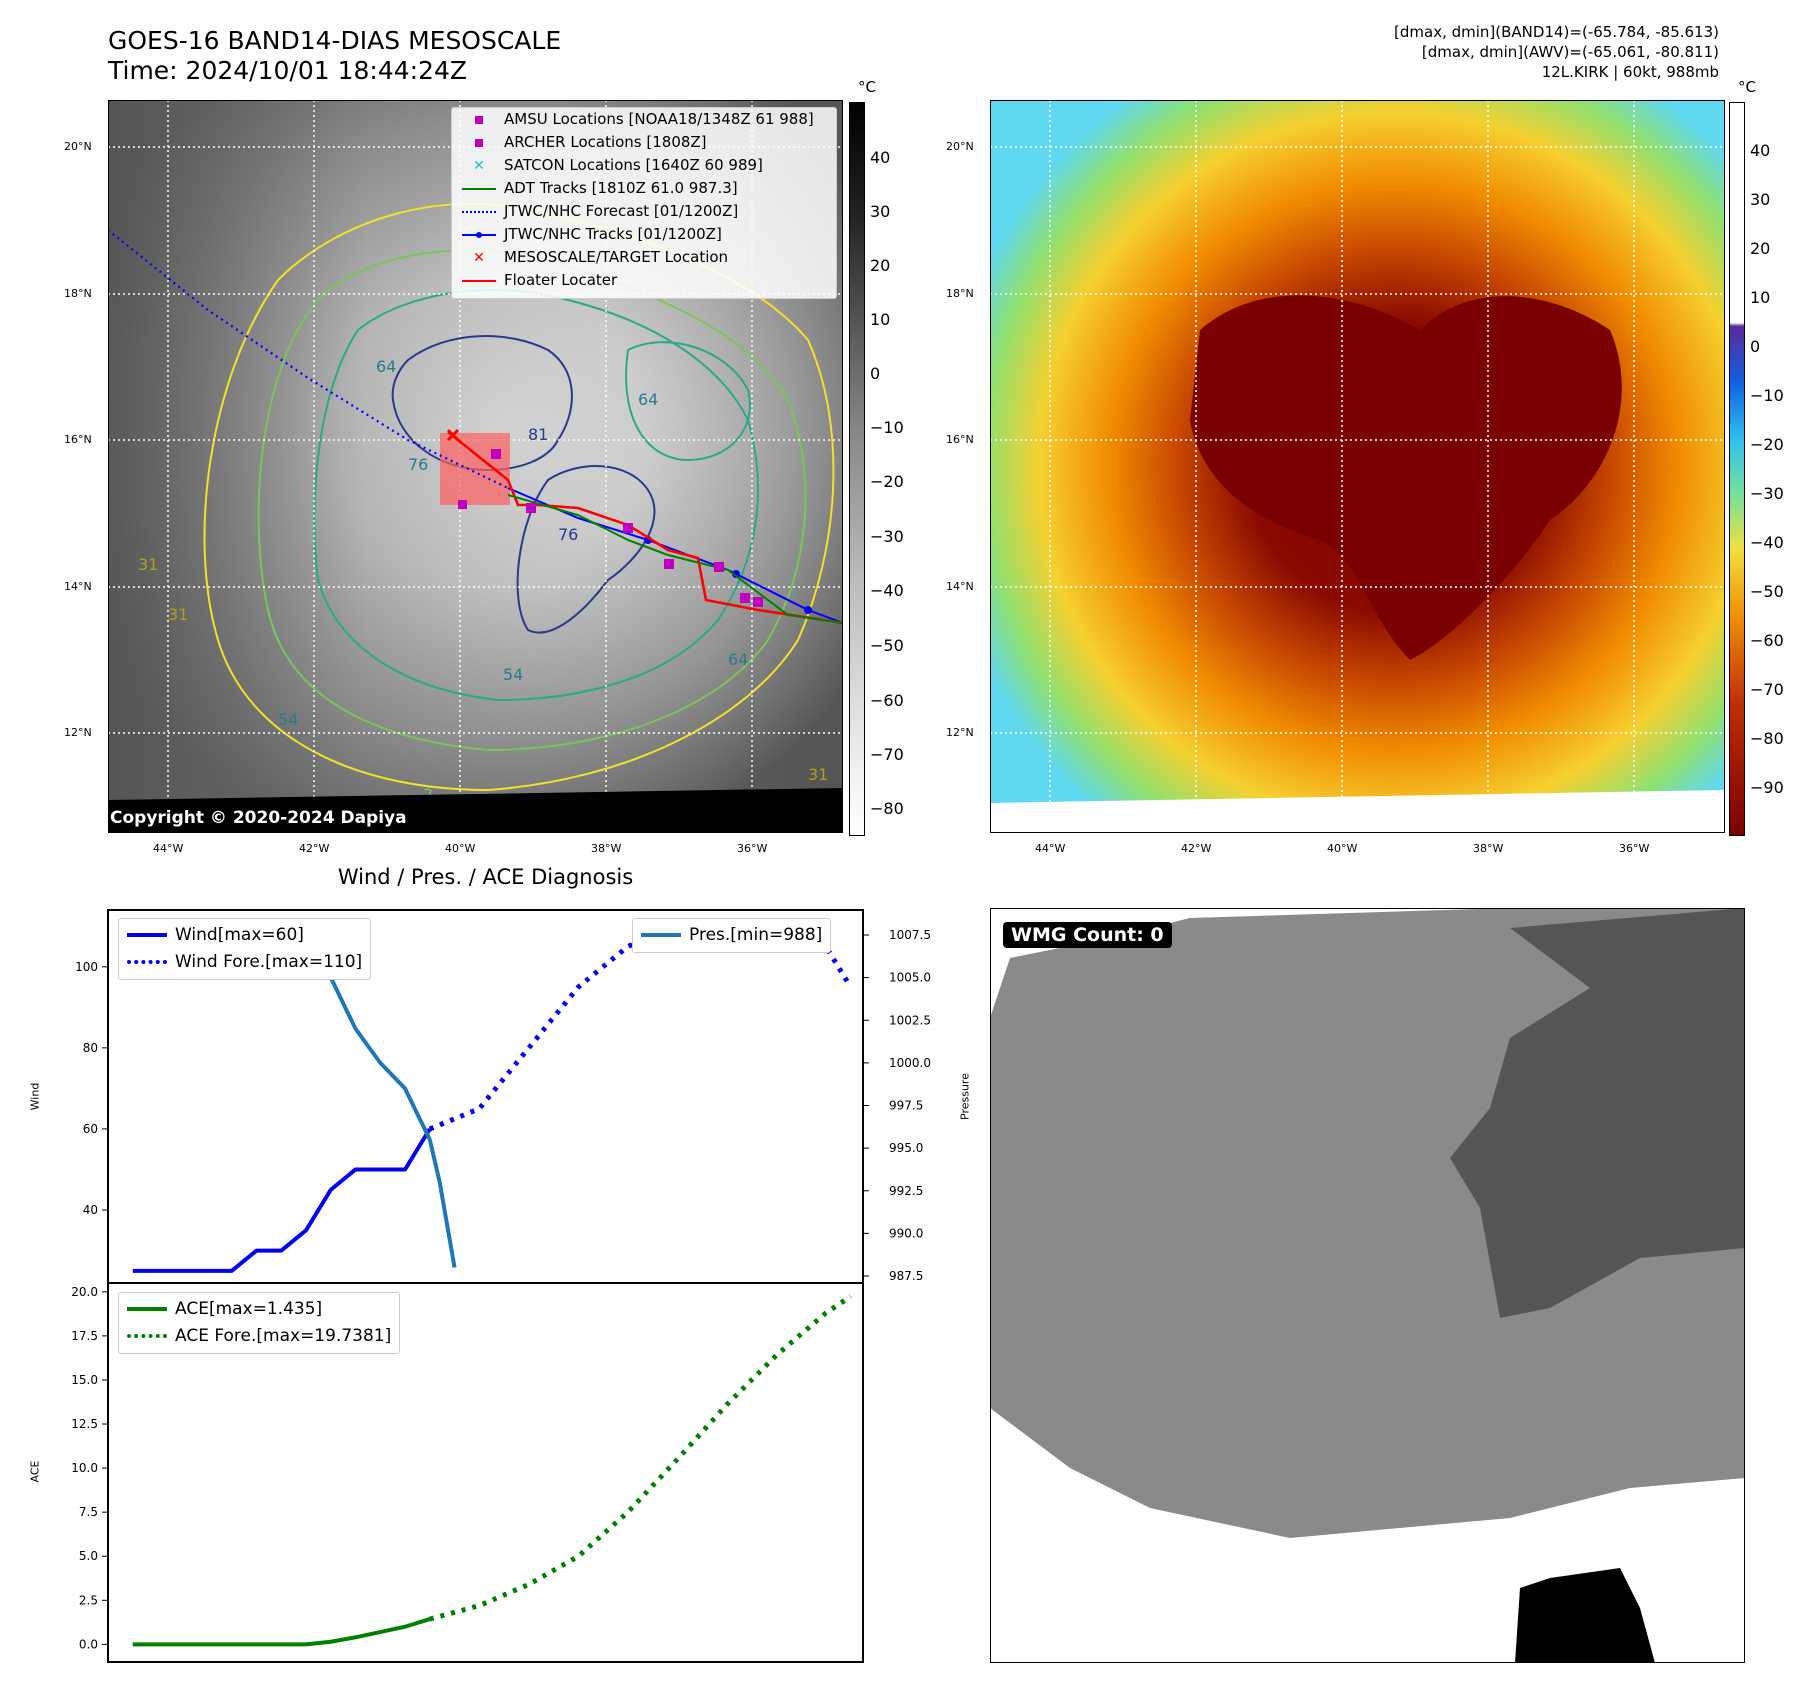 The image size is (1801, 1690). Describe the element at coordinates (1767, 738) in the screenshot. I see `wv-colorbar-tick: −80` at that location.